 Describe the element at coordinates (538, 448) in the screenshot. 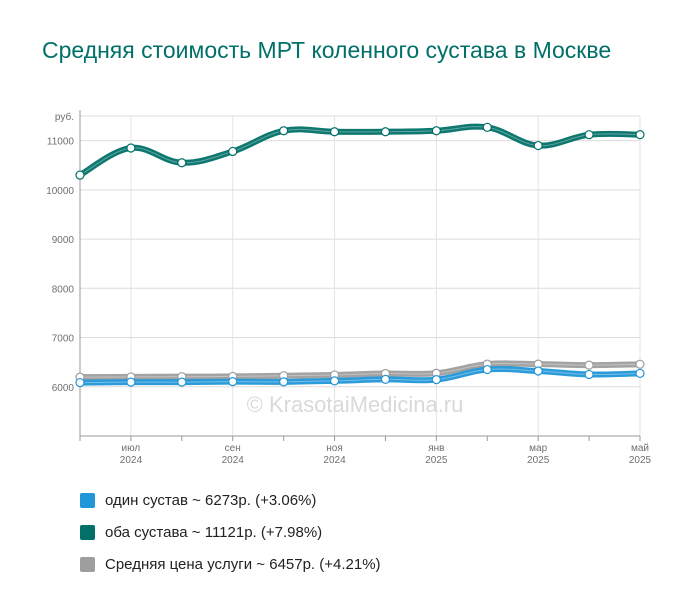

I see `x-tick-label-month: мар` at that location.